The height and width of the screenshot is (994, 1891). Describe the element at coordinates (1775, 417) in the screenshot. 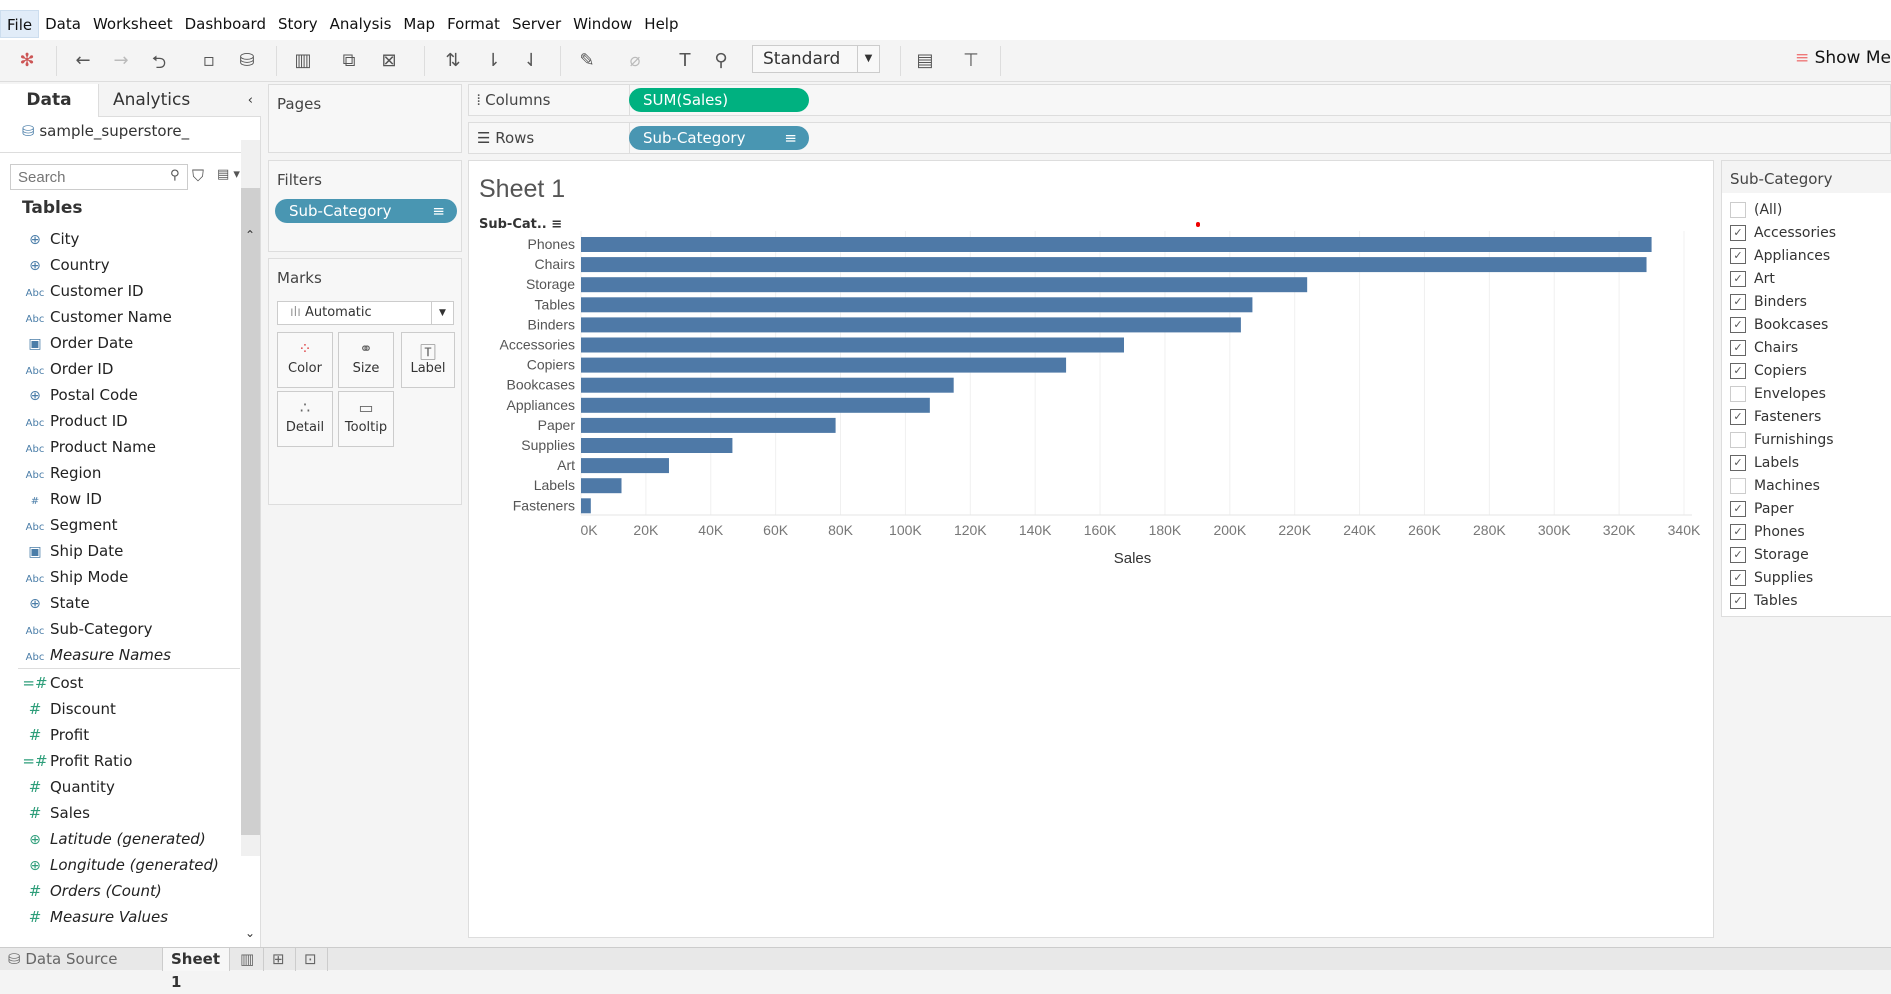

I see `filter-item: ✓ Fasteners` at that location.